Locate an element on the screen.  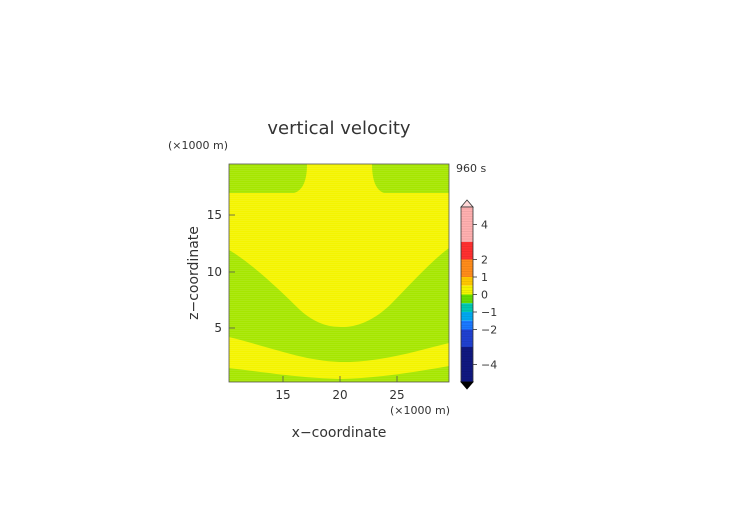
y-tick-5: 5 is located at coordinates (218, 328).